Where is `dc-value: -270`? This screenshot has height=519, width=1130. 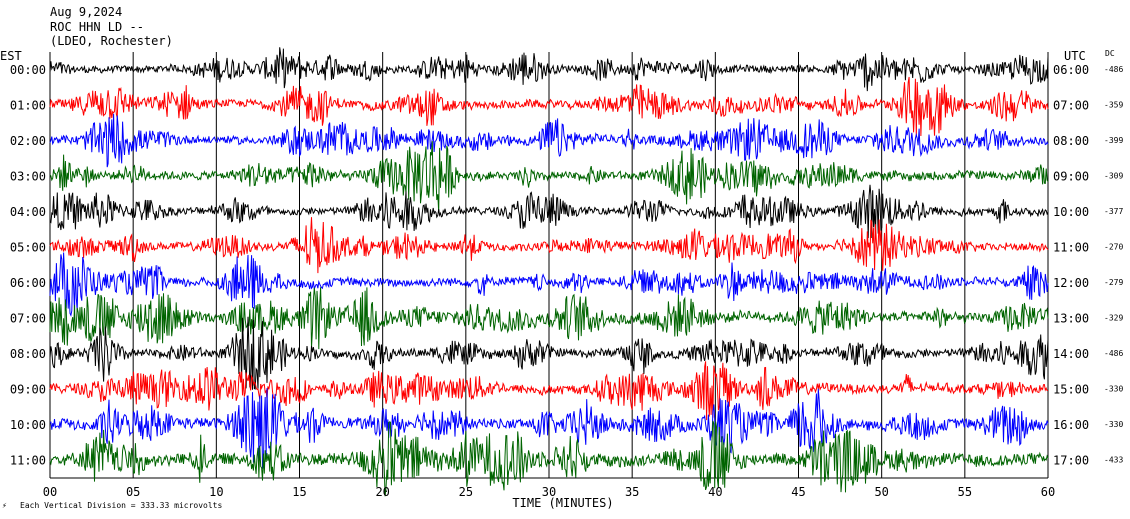 dc-value: -270 is located at coordinates (1113, 247).